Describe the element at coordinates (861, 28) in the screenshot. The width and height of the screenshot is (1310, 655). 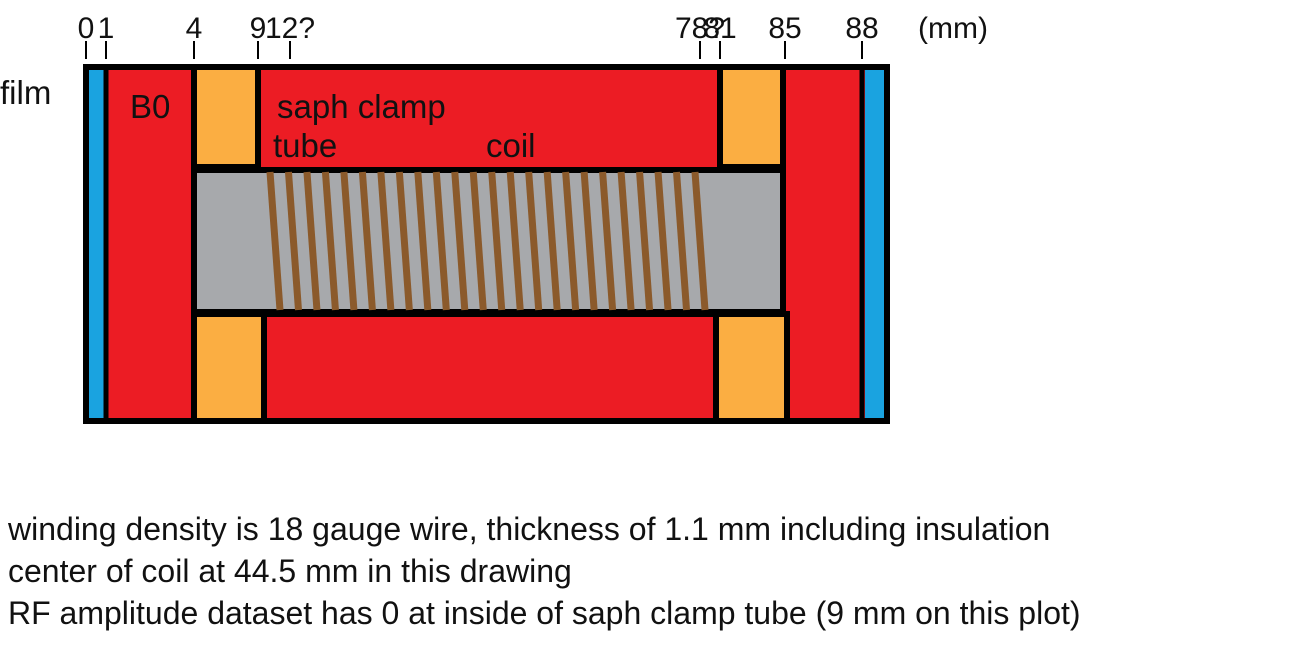
I see `scale-tick-label: 88` at that location.